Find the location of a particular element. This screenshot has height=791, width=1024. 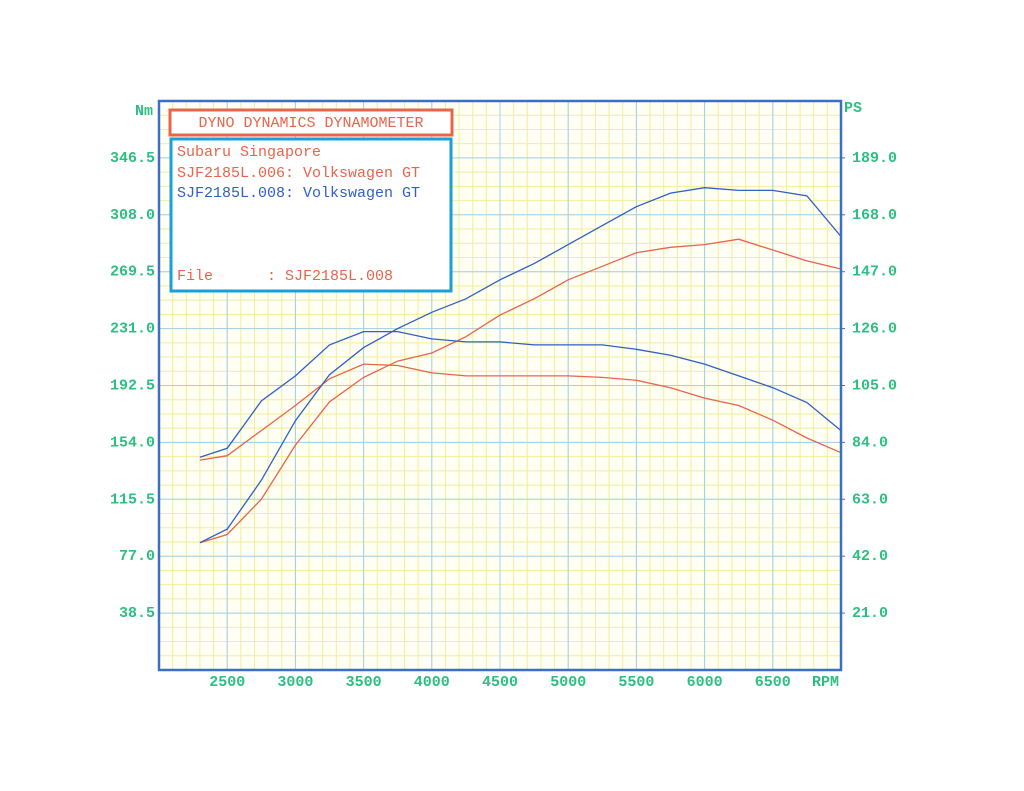

y2-tick-label: 126.0 is located at coordinates (874, 329).